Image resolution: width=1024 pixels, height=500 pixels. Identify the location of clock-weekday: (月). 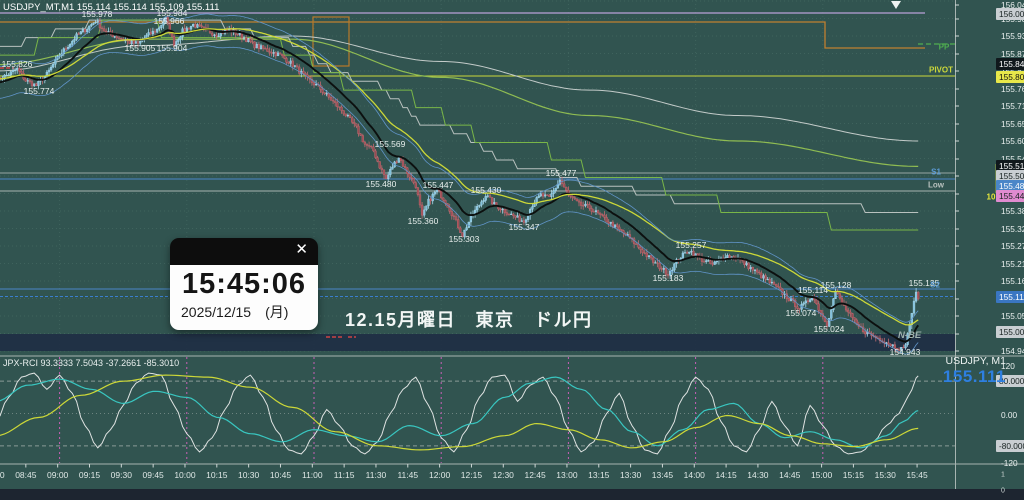
(277, 312).